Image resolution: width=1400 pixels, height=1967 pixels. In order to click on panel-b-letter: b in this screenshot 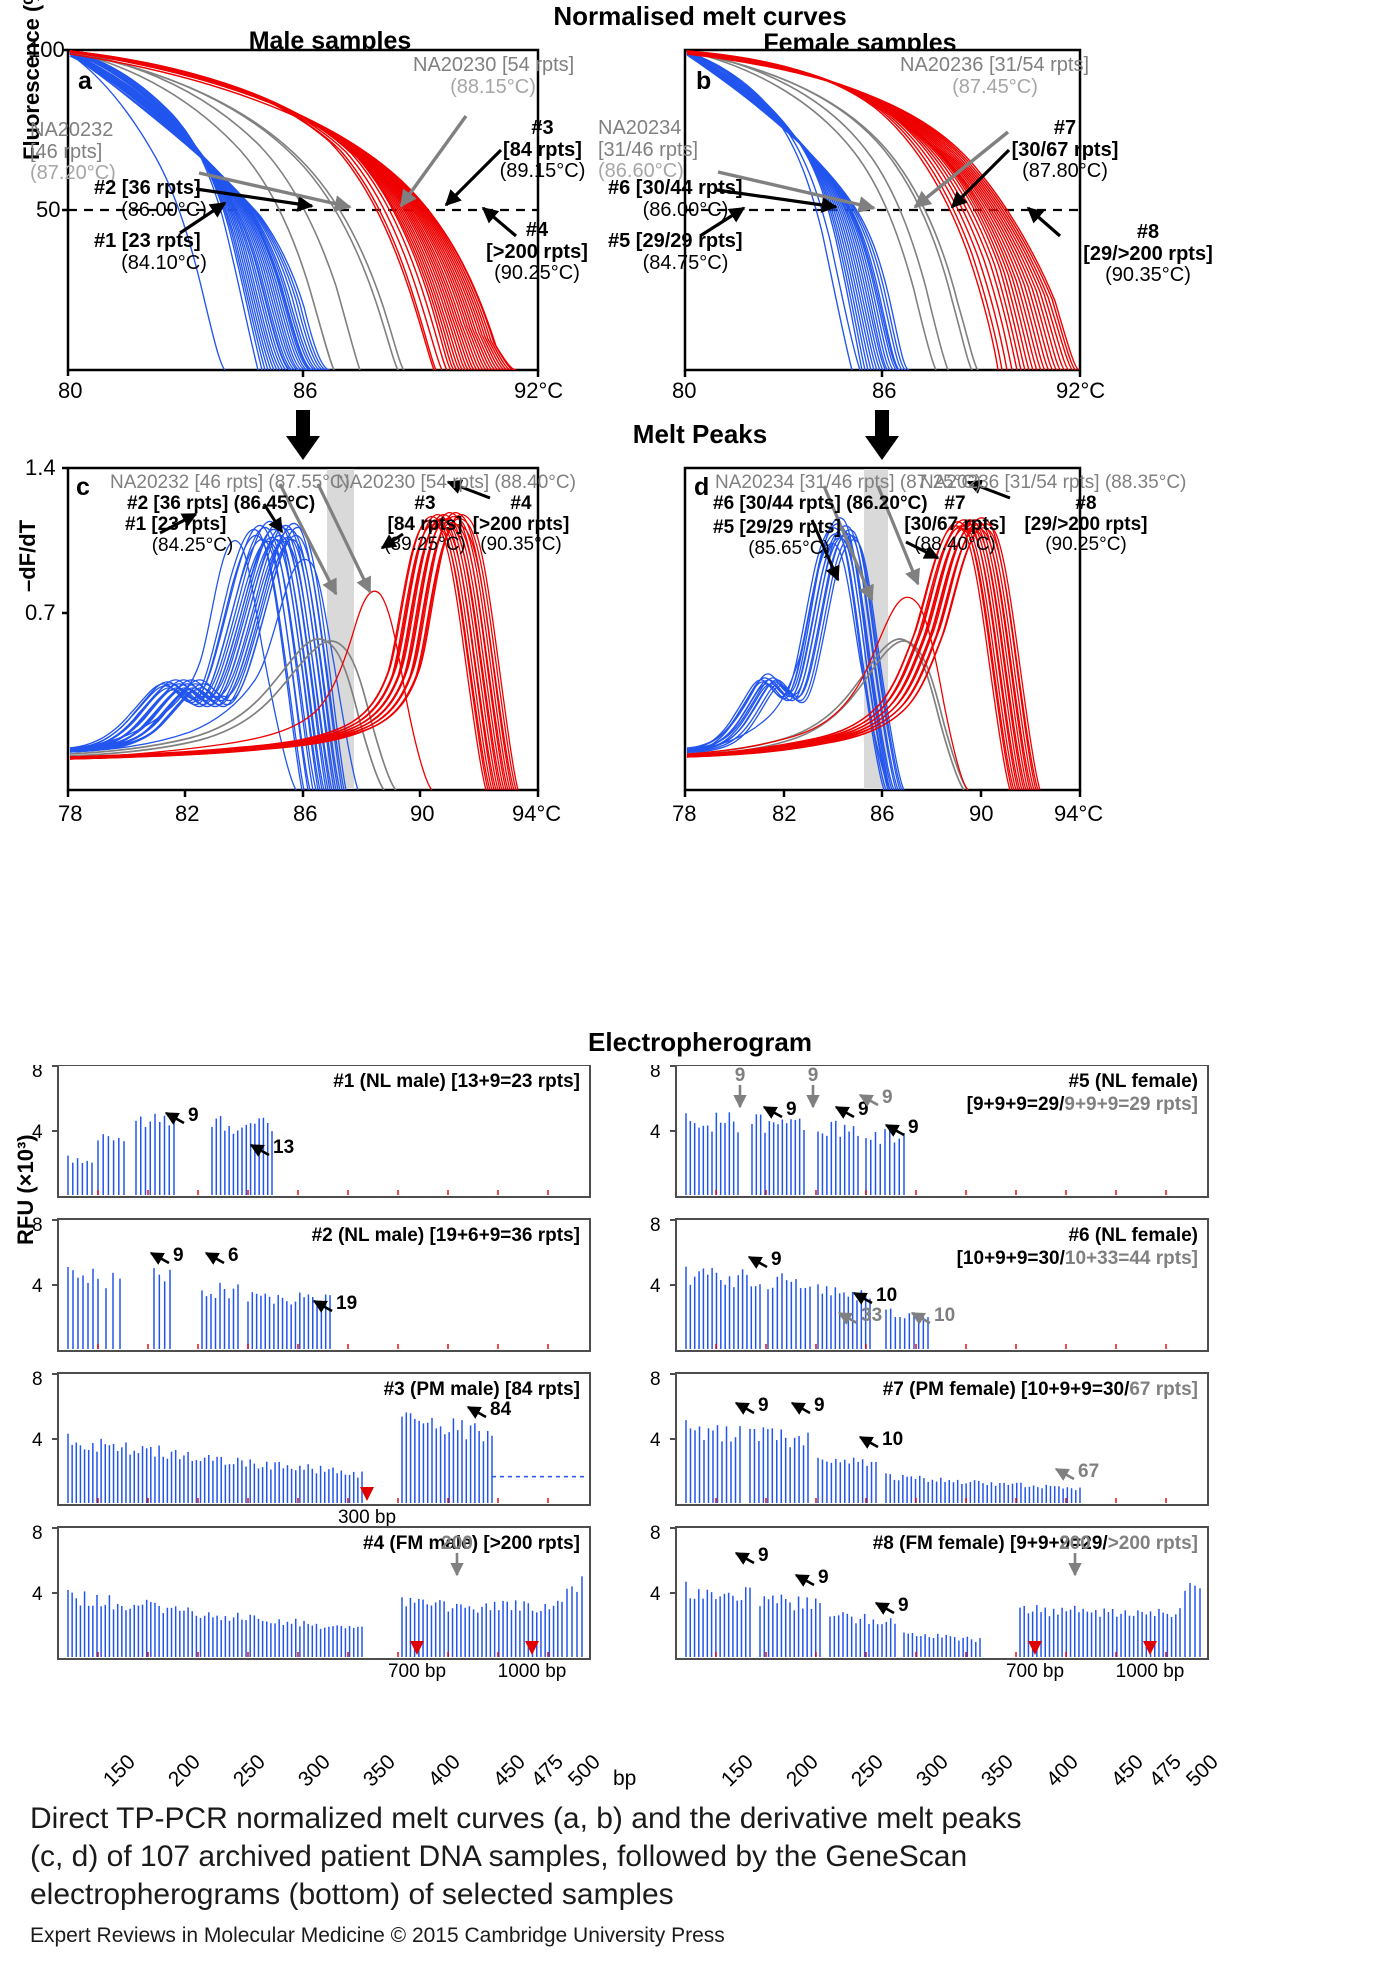, I will do `click(704, 81)`.